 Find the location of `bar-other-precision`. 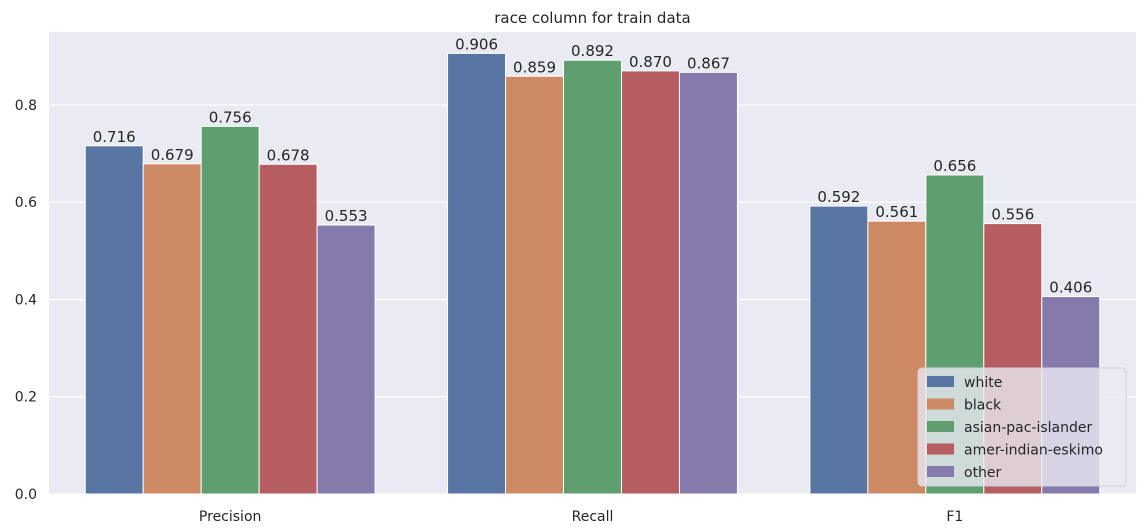

bar-other-precision is located at coordinates (346, 359).